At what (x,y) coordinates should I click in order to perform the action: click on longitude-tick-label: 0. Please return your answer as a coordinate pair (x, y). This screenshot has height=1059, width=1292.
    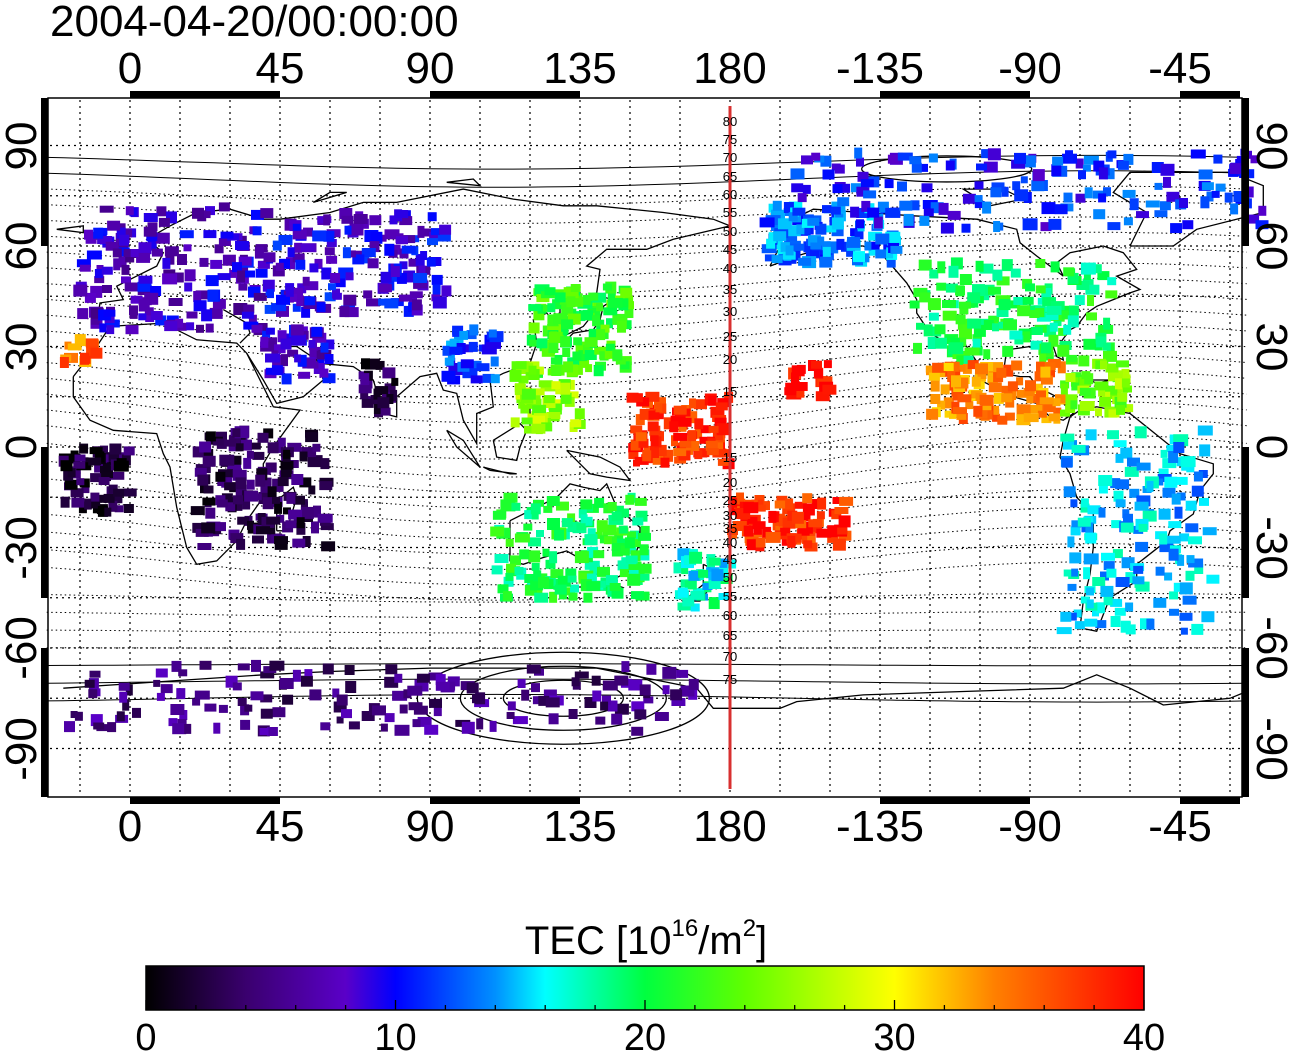
    Looking at the image, I should click on (130, 826).